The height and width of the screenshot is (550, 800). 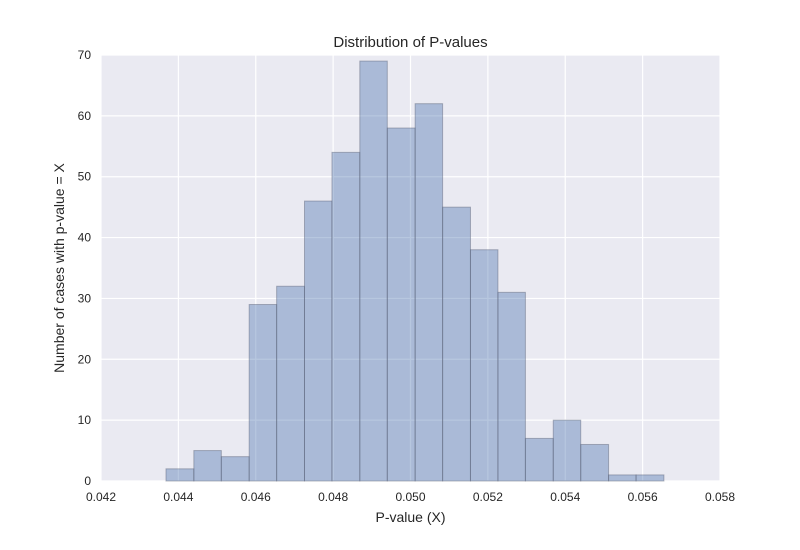 I want to click on y-tick-label: 40, so click(x=85, y=238).